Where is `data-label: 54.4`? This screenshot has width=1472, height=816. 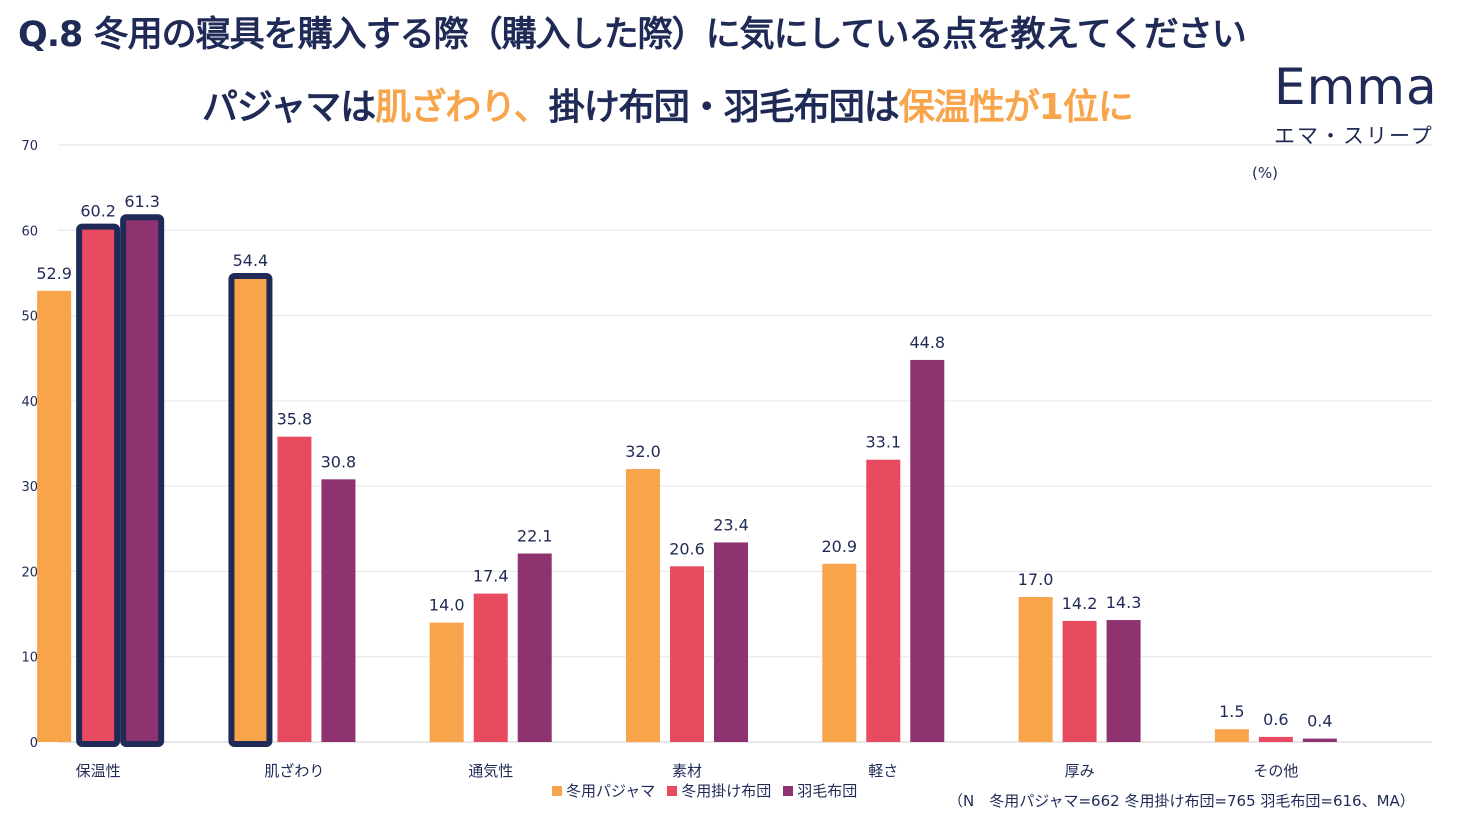
data-label: 54.4 is located at coordinates (251, 260).